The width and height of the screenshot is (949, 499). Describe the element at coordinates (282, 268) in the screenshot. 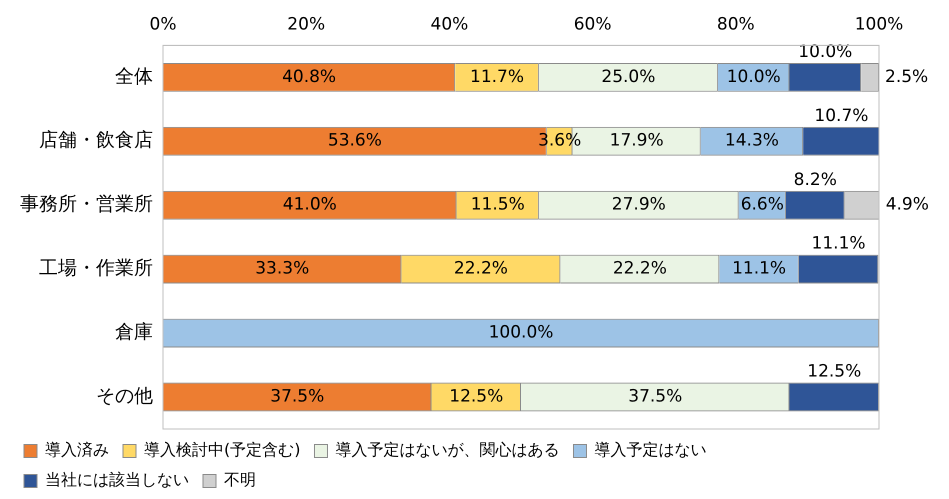

I see `data-label: 33.3%` at that location.